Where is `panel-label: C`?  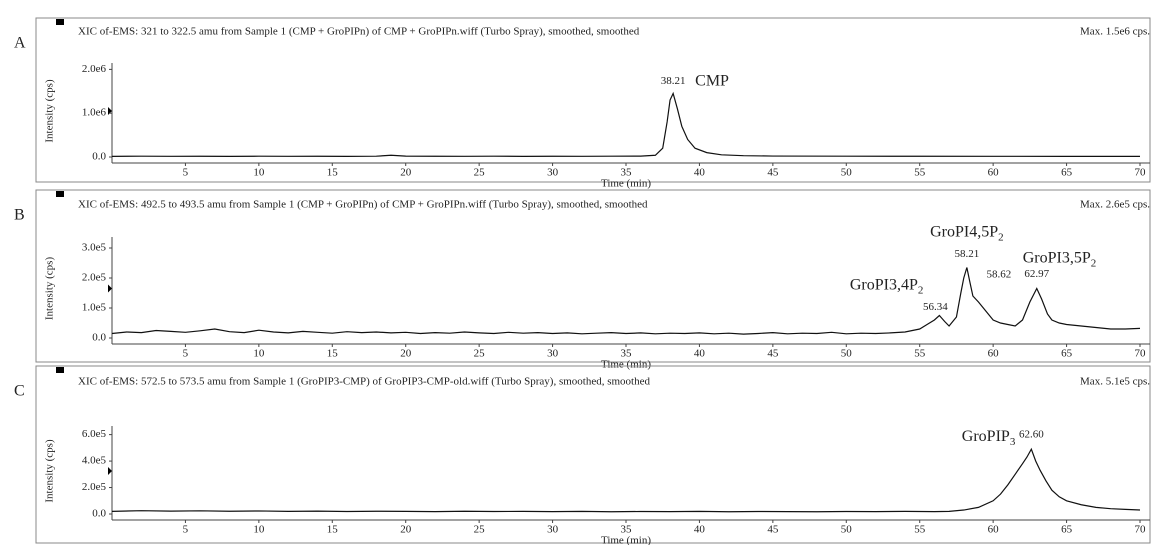
panel-label: C is located at coordinates (19, 391).